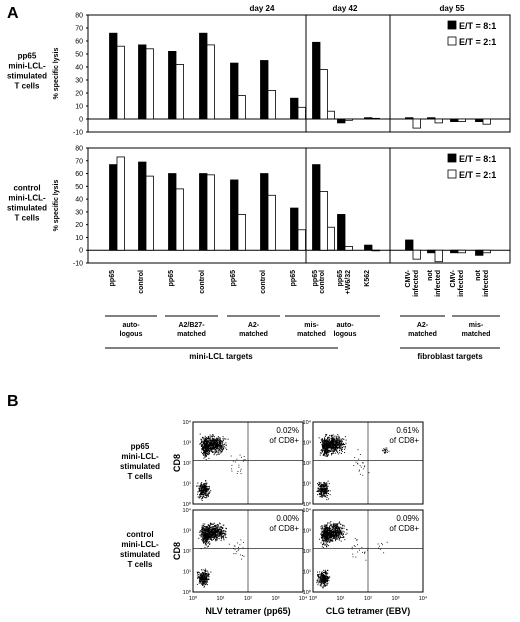 The width and height of the screenshot is (520, 622). I want to click on legend-label: E/T = 8:1, so click(477, 26).